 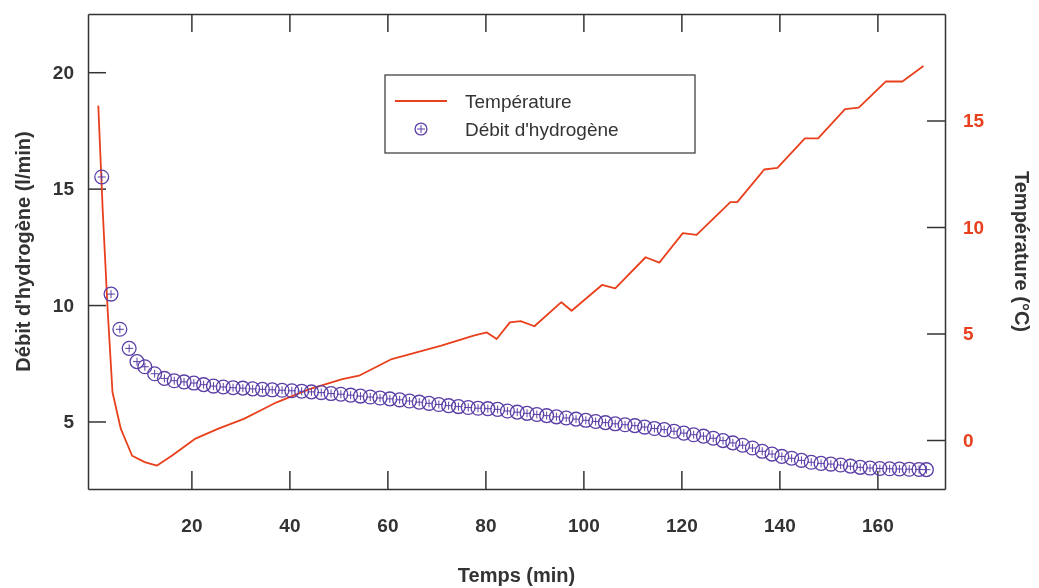 I want to click on y-tick-label: 10, so click(x=63, y=305).